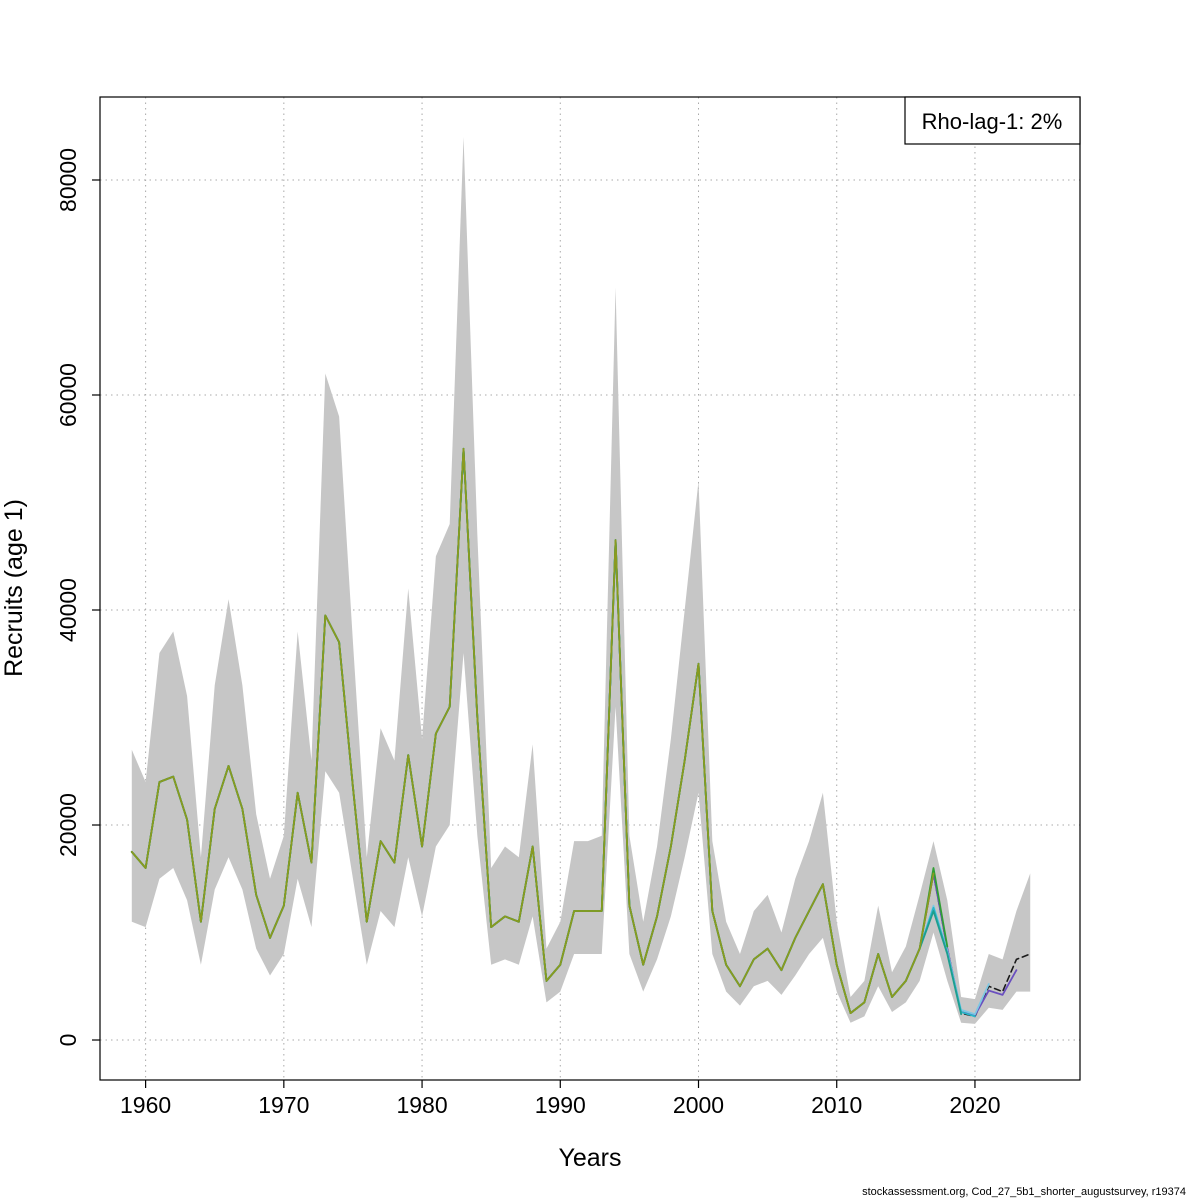  I want to click on y-tick-label-40000: 40000, so click(68, 610).